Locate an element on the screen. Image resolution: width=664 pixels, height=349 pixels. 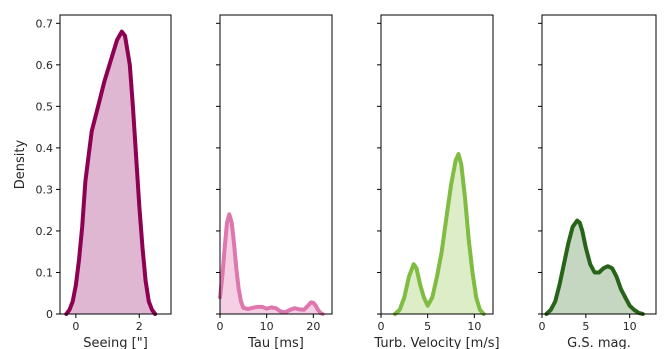
x-tick-label: 20 is located at coordinates (313, 326).